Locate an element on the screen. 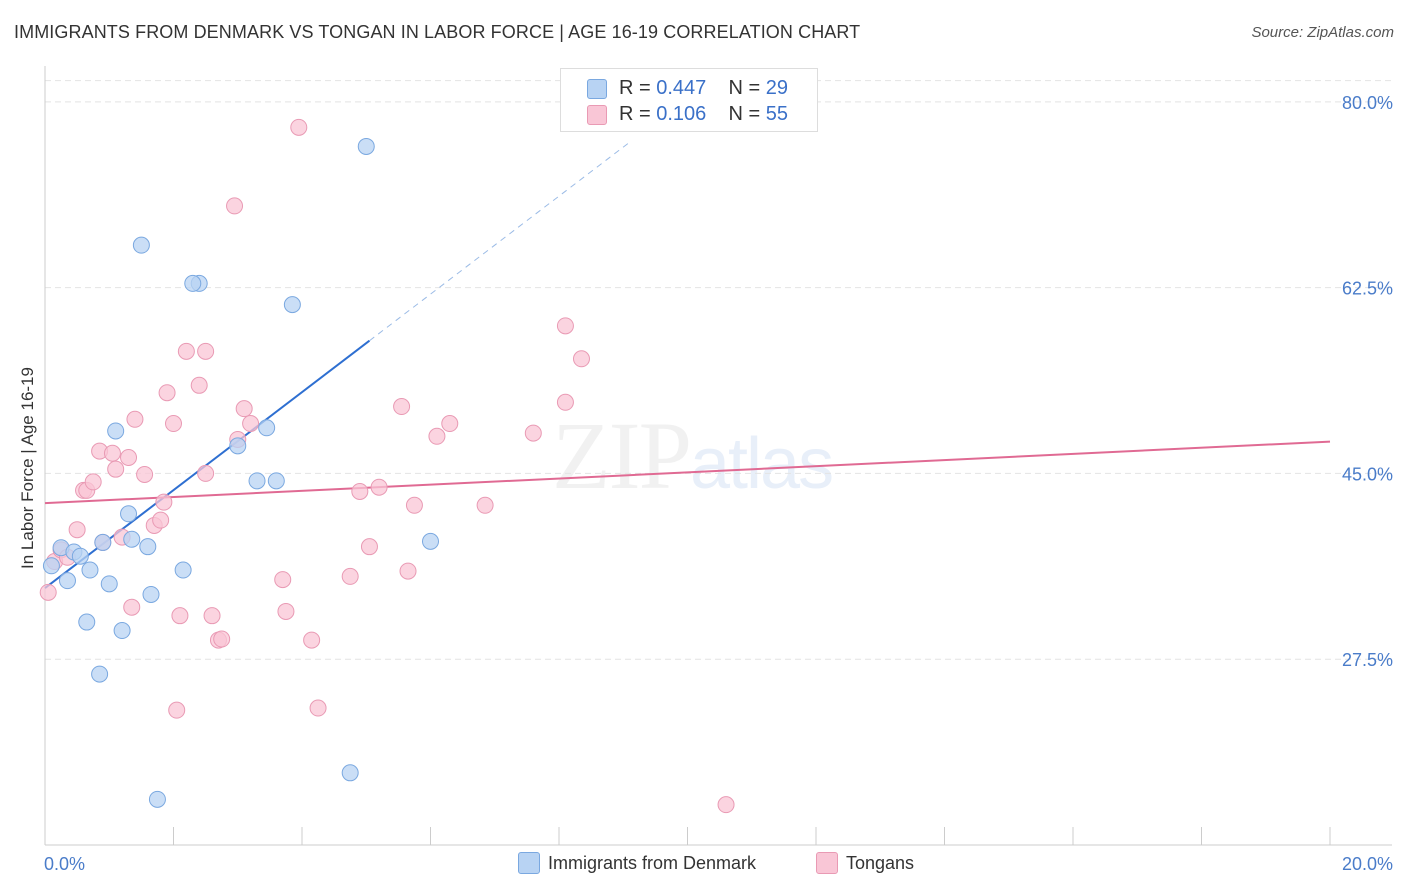 The width and height of the screenshot is (1406, 892). x-tick-label-min: 0.0% is located at coordinates (64, 864).